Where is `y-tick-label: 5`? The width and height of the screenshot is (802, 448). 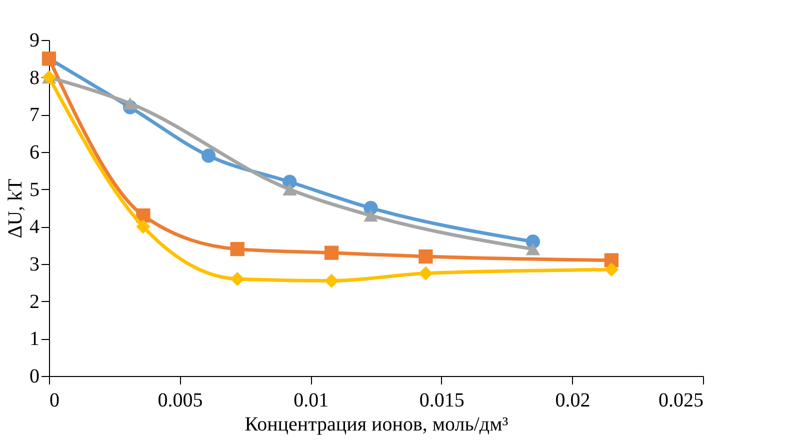
y-tick-label: 5 is located at coordinates (35, 189).